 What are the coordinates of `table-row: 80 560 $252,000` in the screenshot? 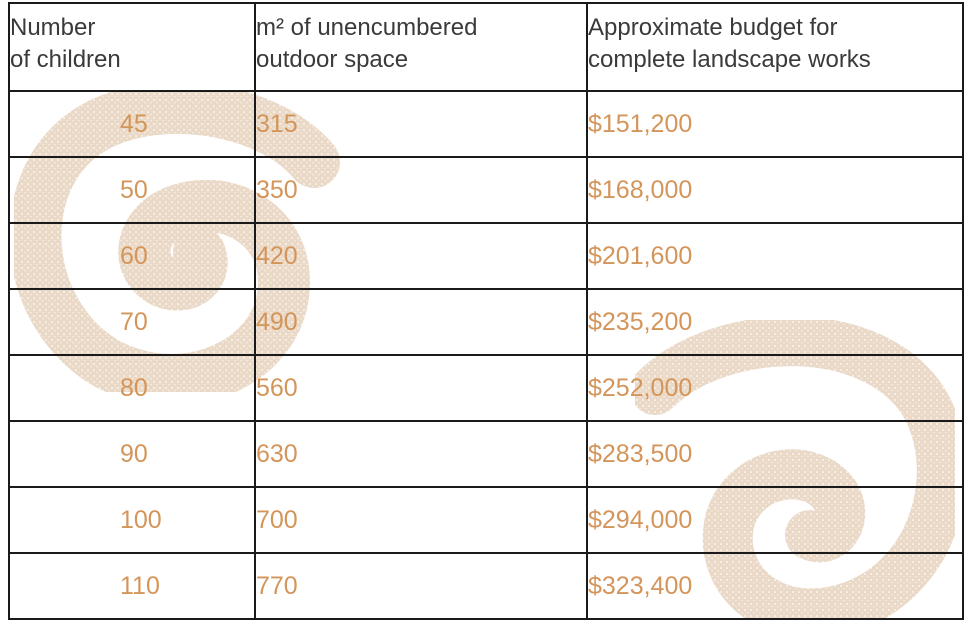 It's located at (486, 388).